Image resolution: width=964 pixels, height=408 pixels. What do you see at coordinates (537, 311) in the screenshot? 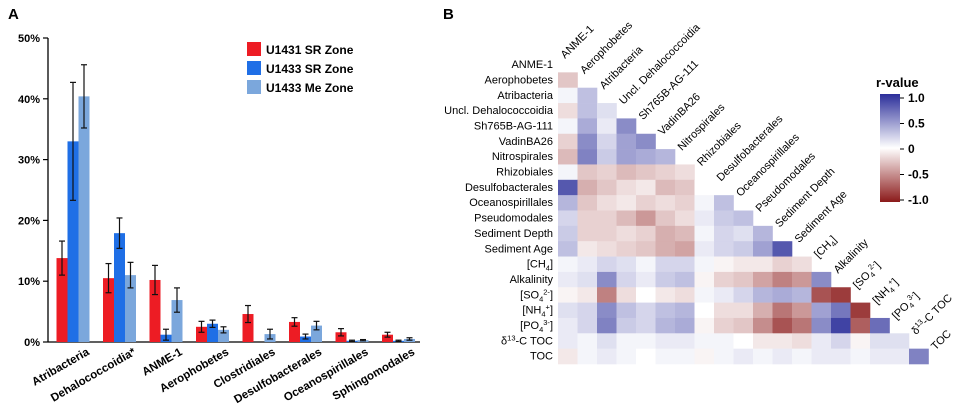
I see `row-label: [NH4​+​]` at bounding box center [537, 311].